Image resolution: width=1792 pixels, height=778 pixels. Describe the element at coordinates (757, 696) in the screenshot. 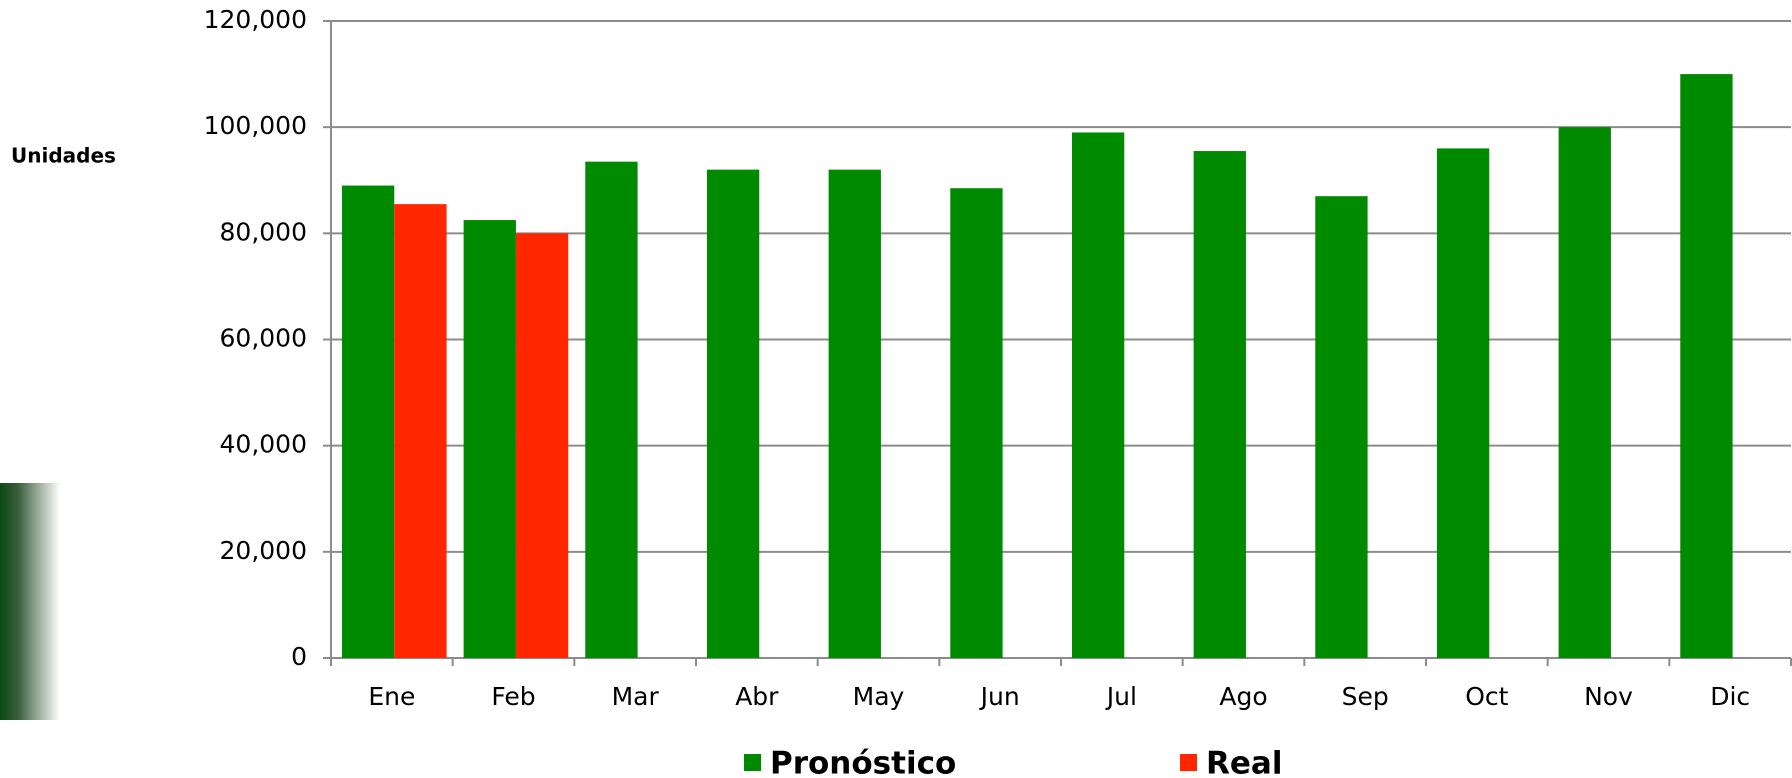

I see `x-tick-label: Abr` at that location.